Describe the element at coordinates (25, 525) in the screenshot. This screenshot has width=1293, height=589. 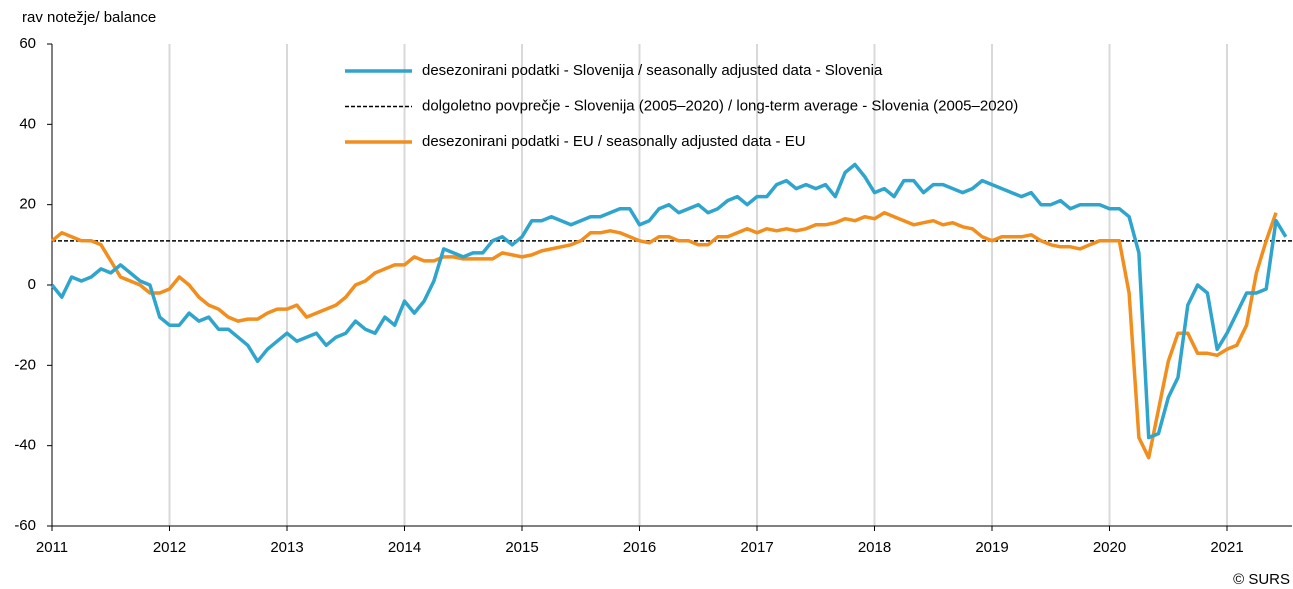
I see `y-tick-label: -60` at that location.